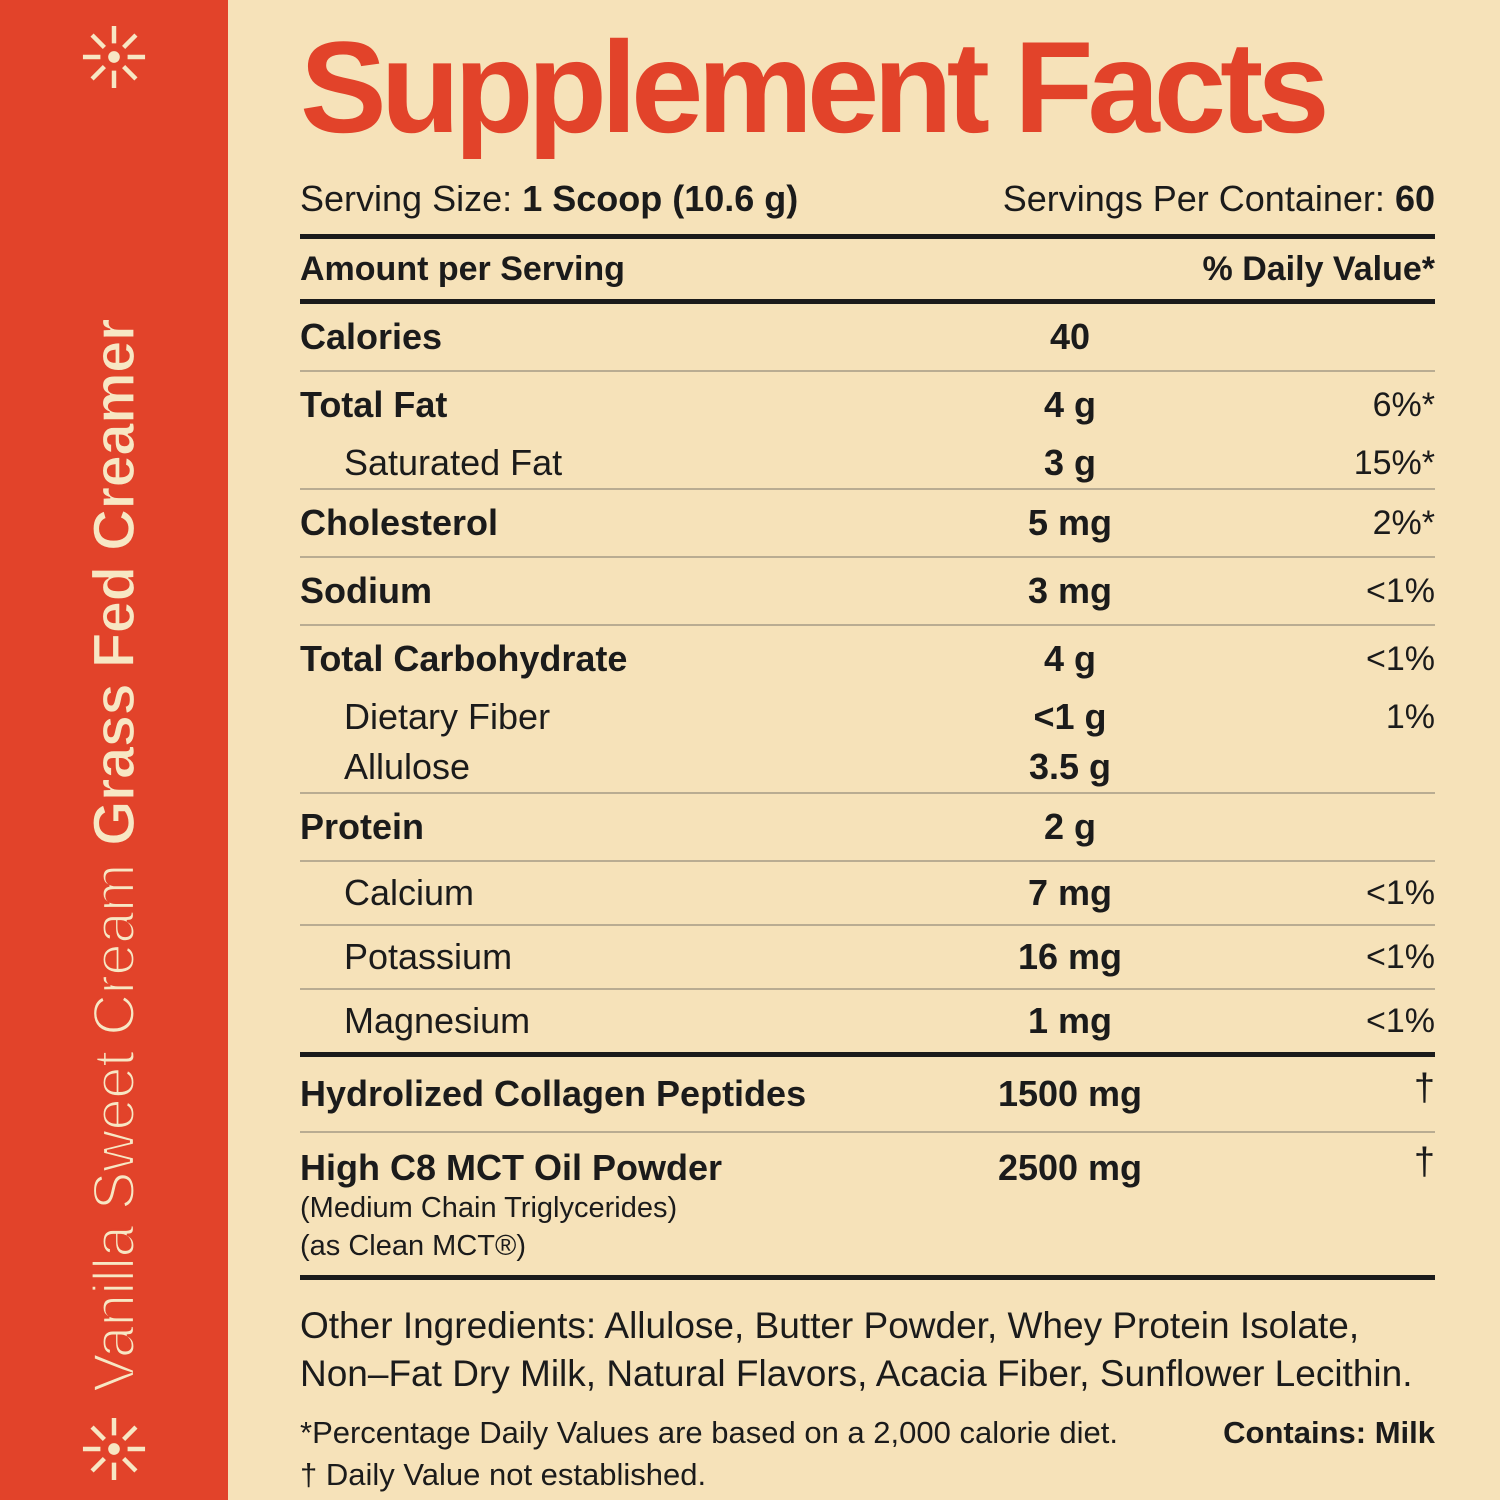 Image resolution: width=1500 pixels, height=1500 pixels. Describe the element at coordinates (462, 269) in the screenshot. I see `amount-per-serving-header: Amount per Serving` at that location.